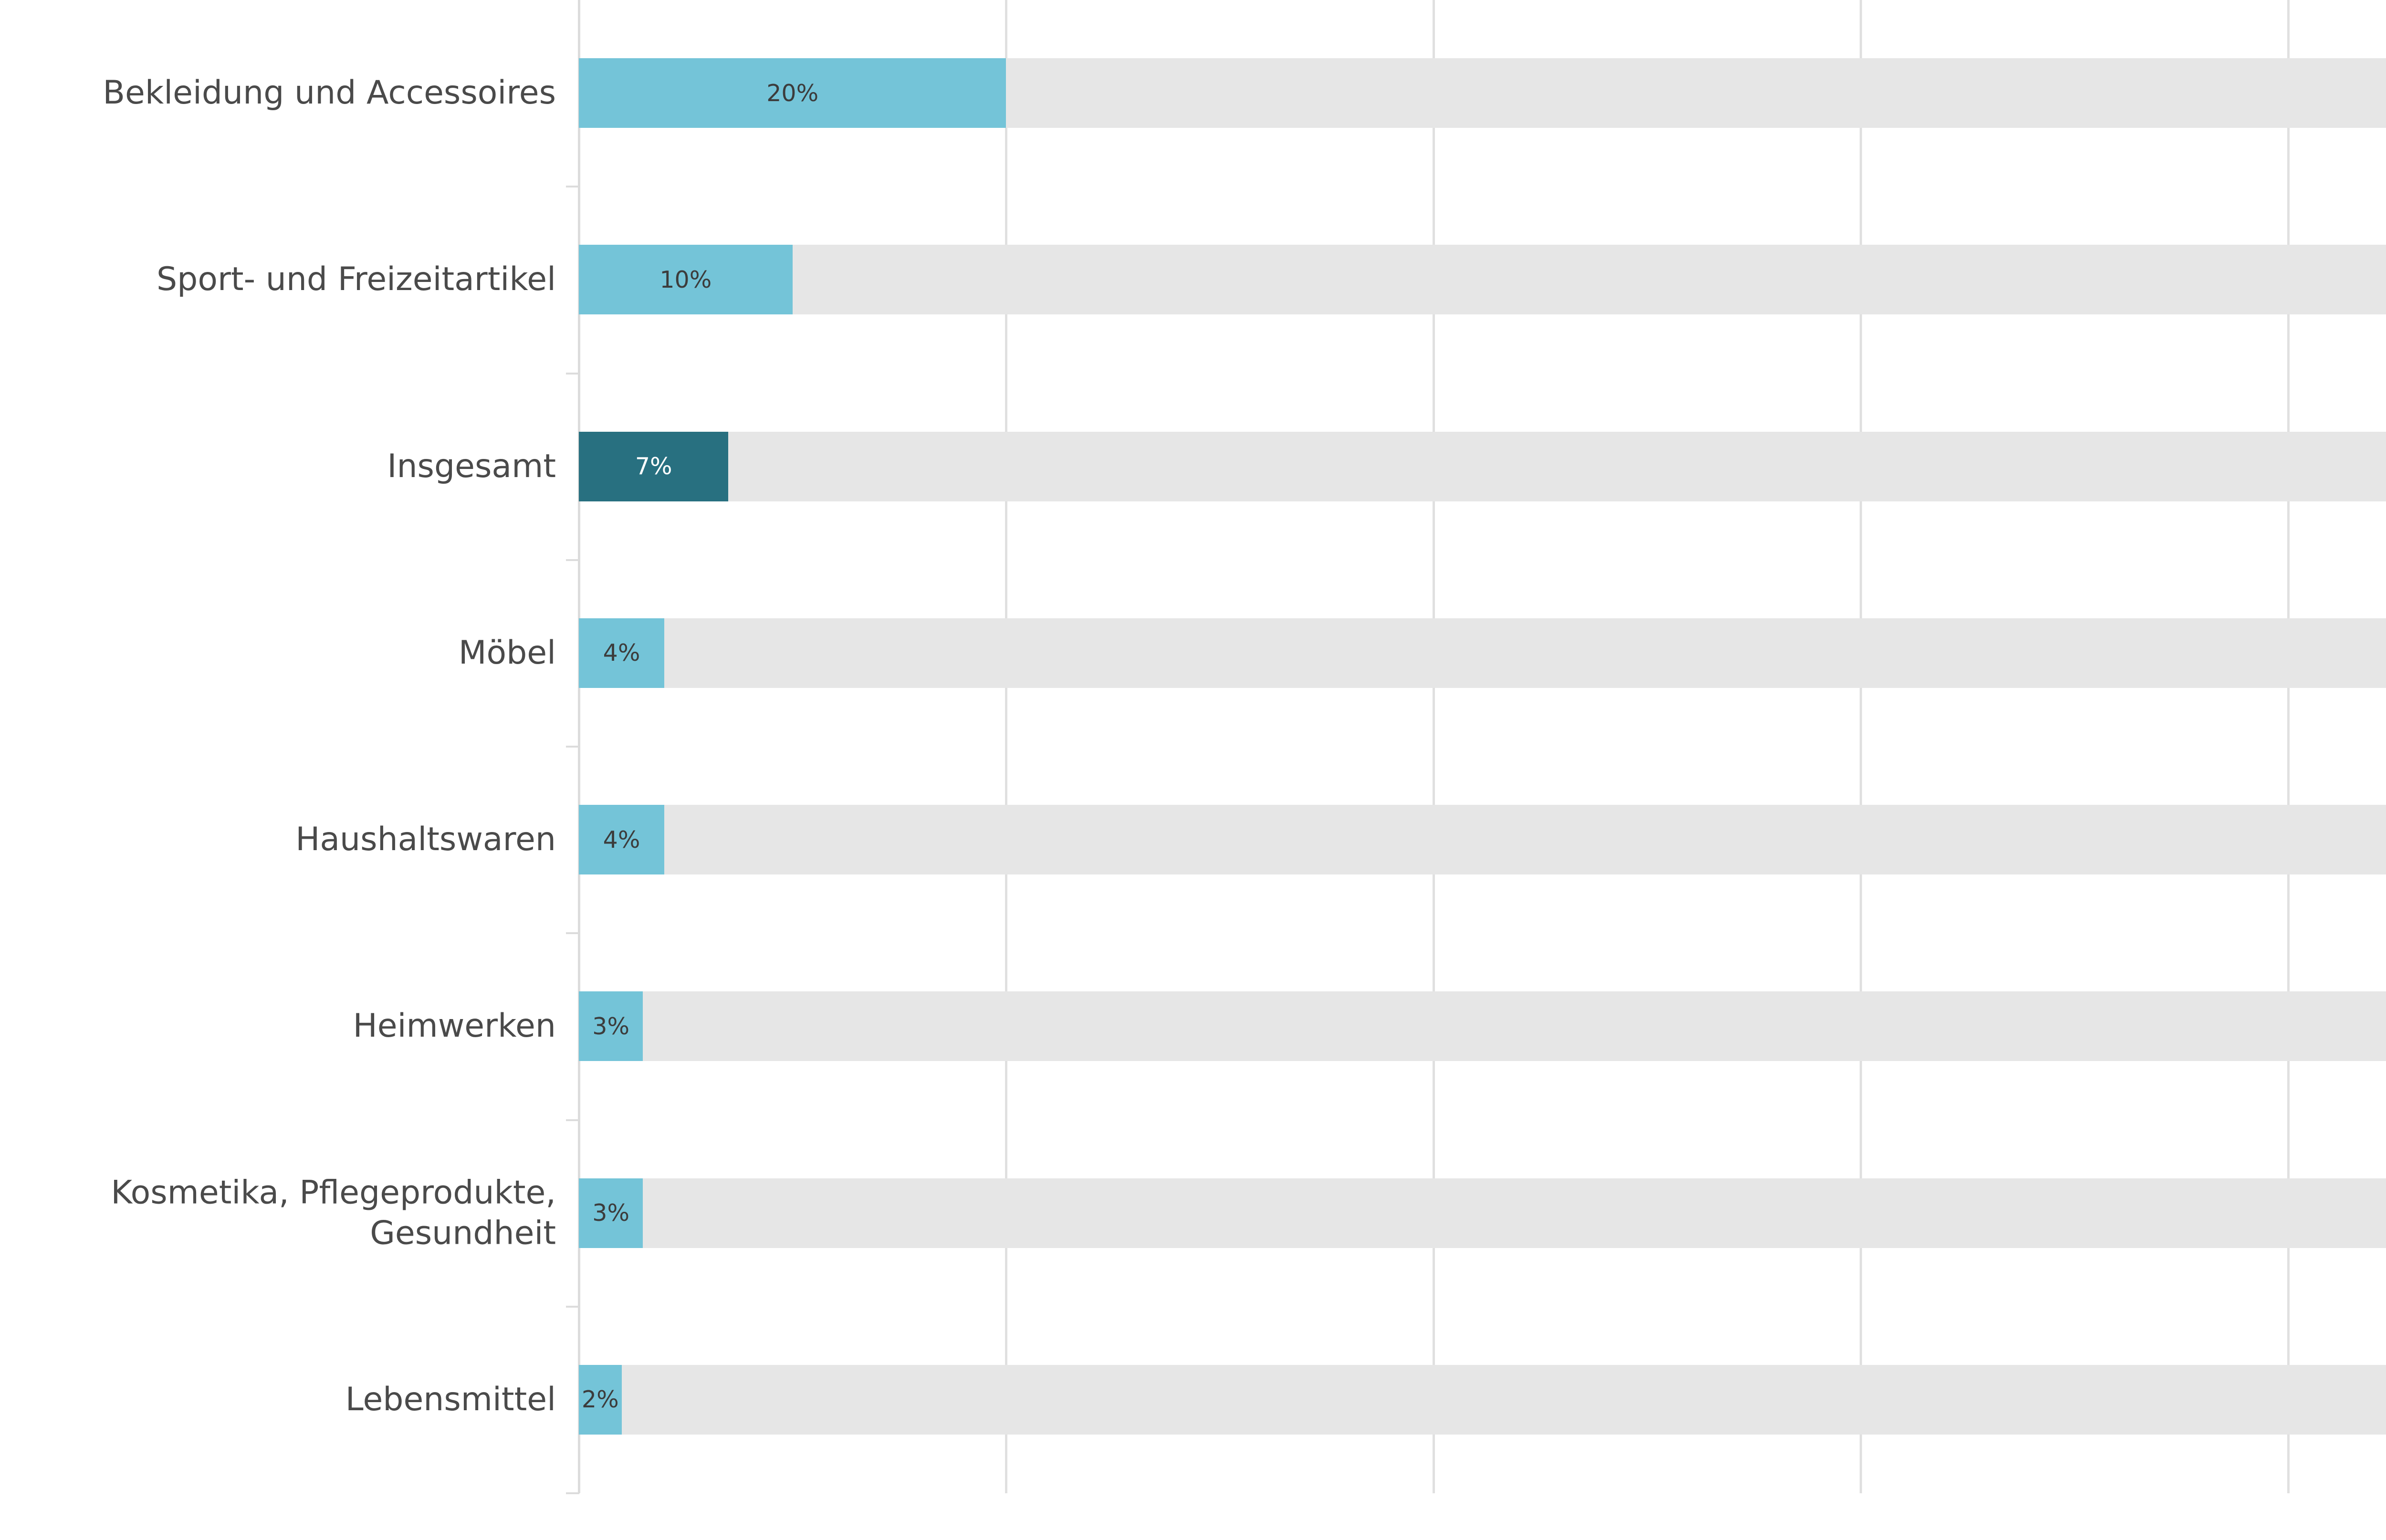 Image resolution: width=2386 pixels, height=1540 pixels. Describe the element at coordinates (1483, 466) in the screenshot. I see `bar-track: 7%` at that location.